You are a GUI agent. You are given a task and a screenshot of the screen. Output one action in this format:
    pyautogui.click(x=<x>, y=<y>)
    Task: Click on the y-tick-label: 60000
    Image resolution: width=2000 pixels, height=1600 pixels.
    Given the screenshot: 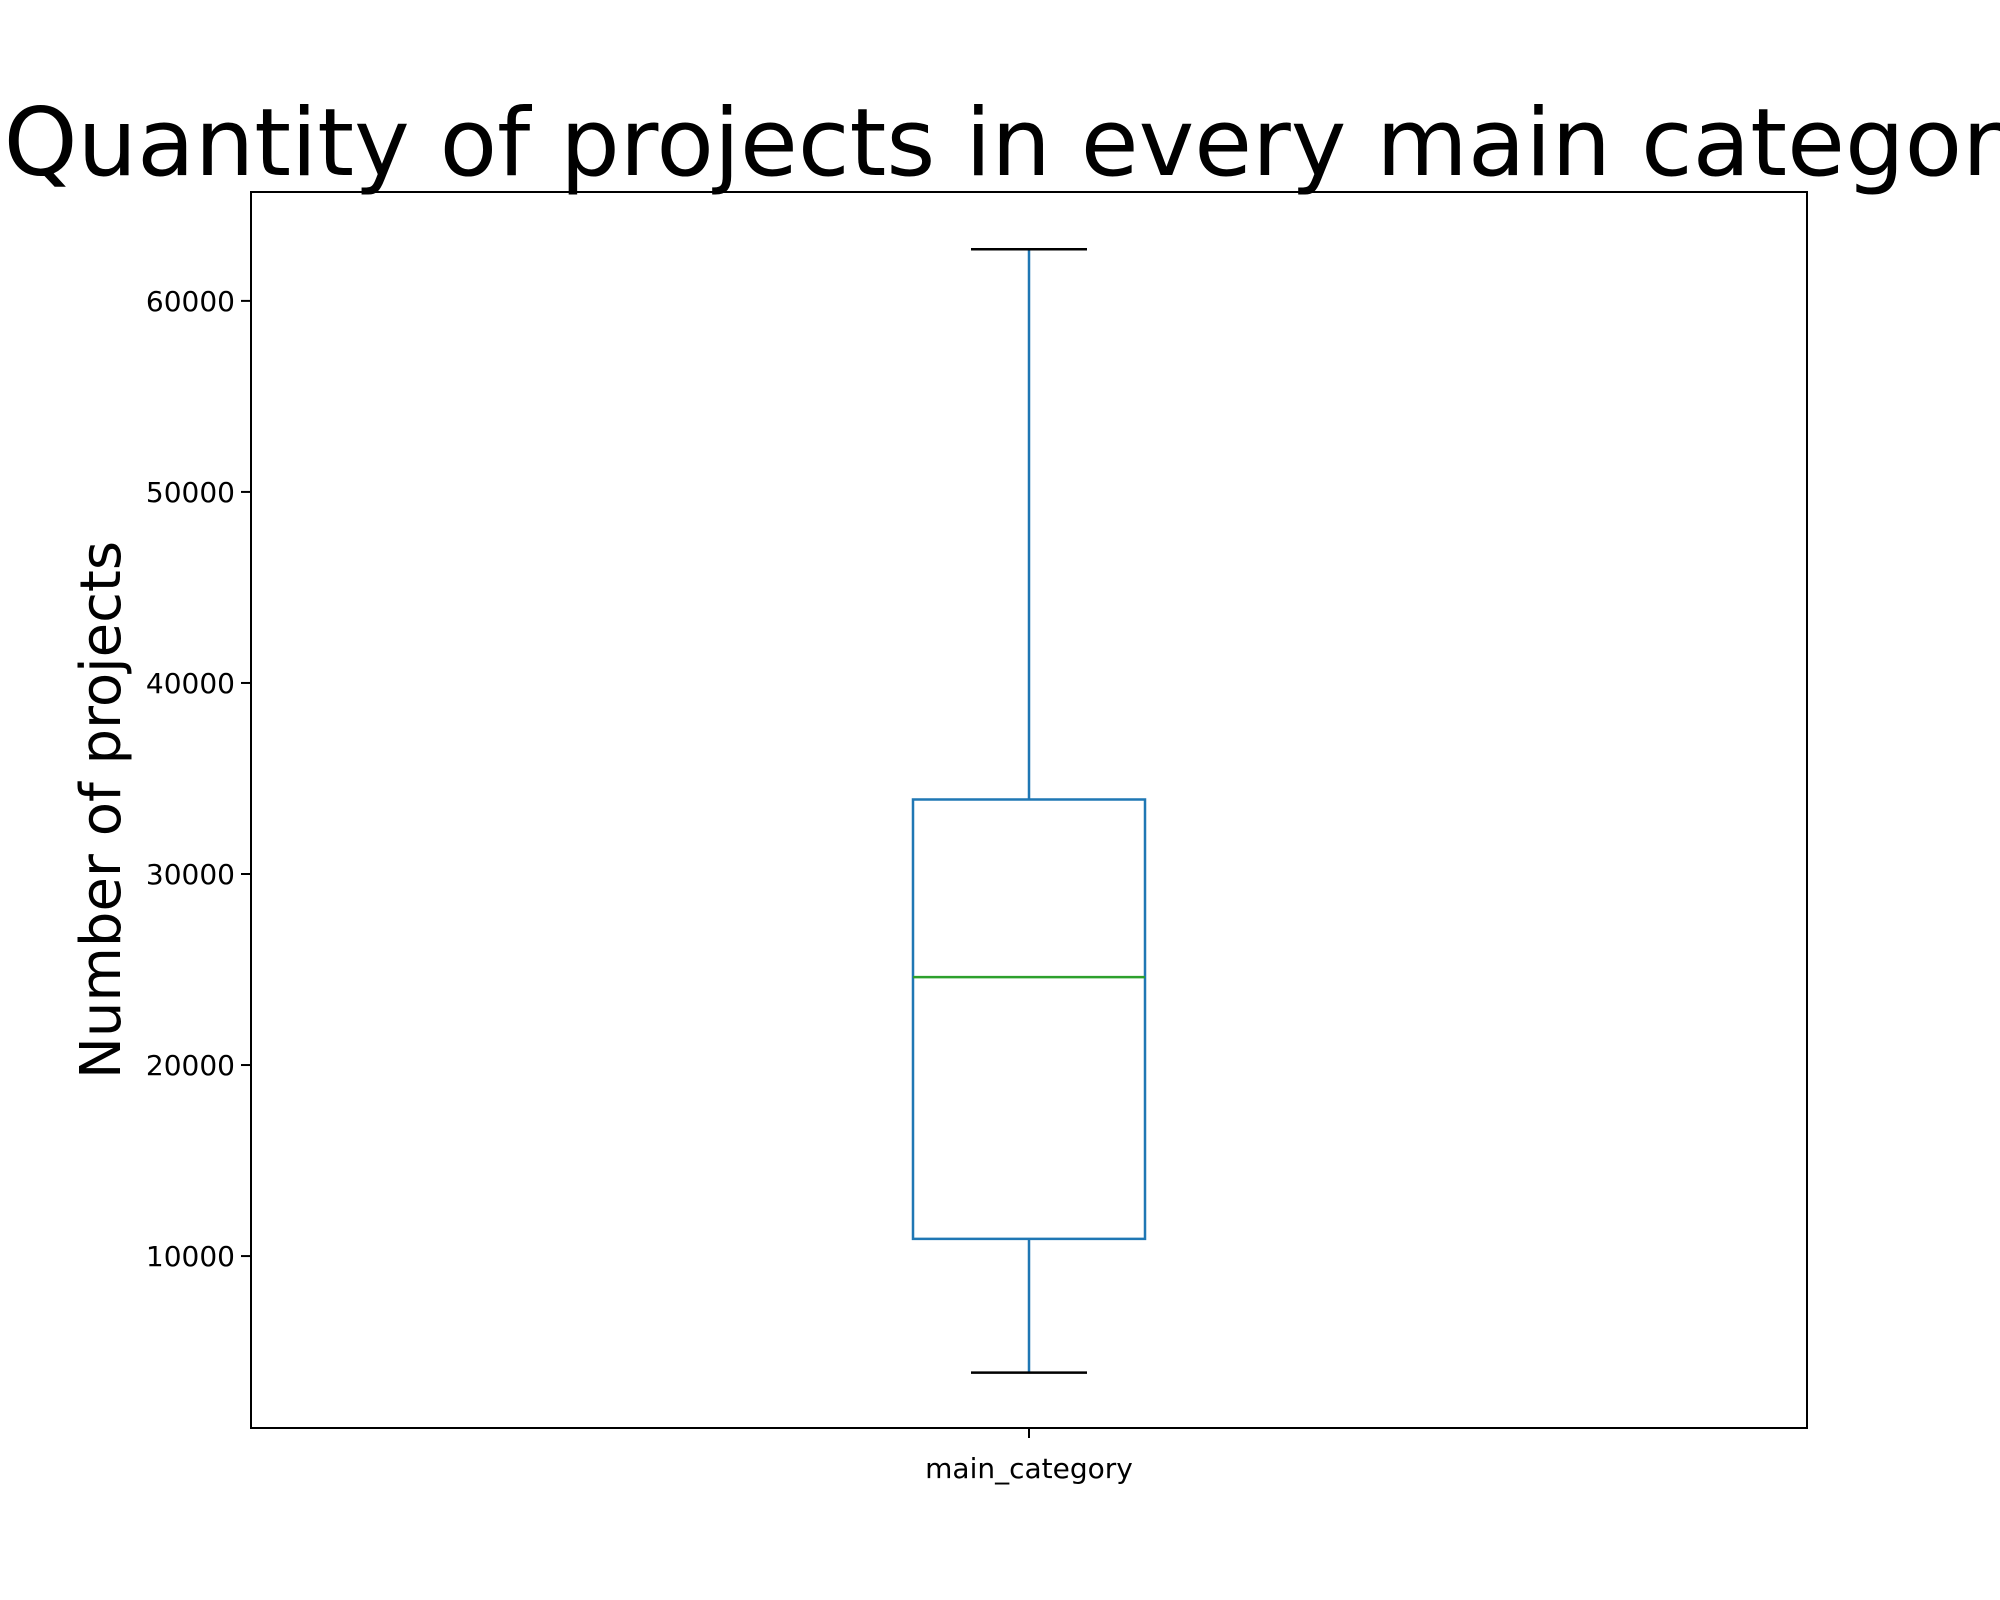 What is the action you would take?
    pyautogui.click(x=190, y=301)
    